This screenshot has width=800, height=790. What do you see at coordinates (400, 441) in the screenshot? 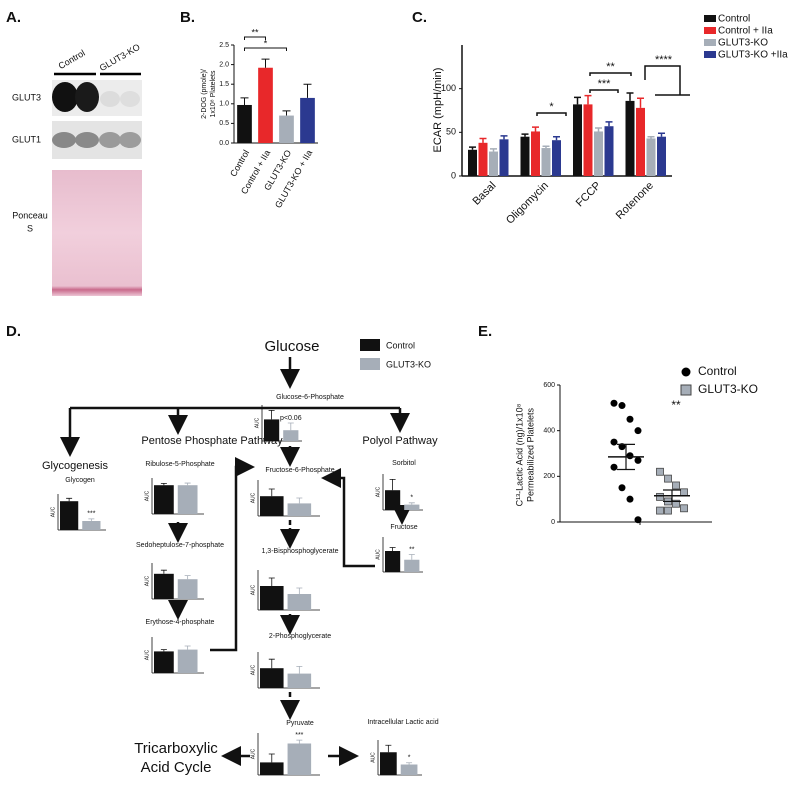
I see `pathway-group: Polyol Pathway` at bounding box center [400, 441].